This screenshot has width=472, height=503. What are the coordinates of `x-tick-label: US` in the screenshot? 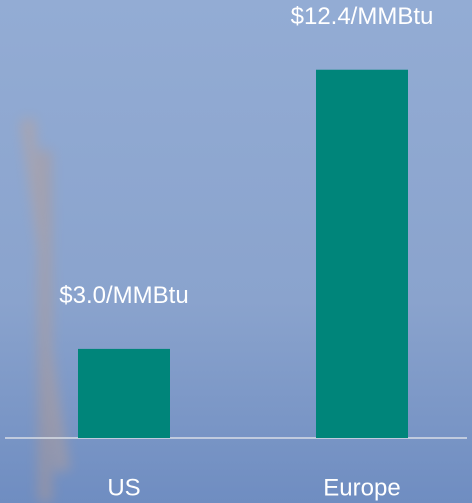 It's located at (123, 487).